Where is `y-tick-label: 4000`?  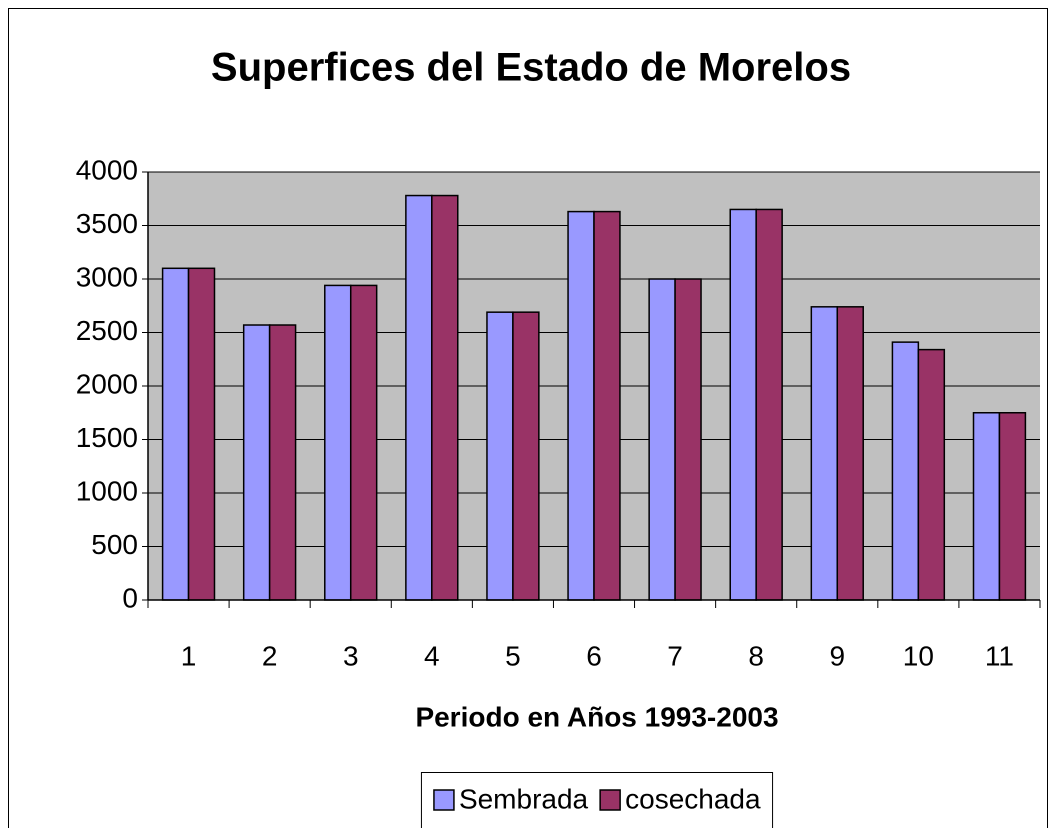
y-tick-label: 4000 is located at coordinates (107, 169).